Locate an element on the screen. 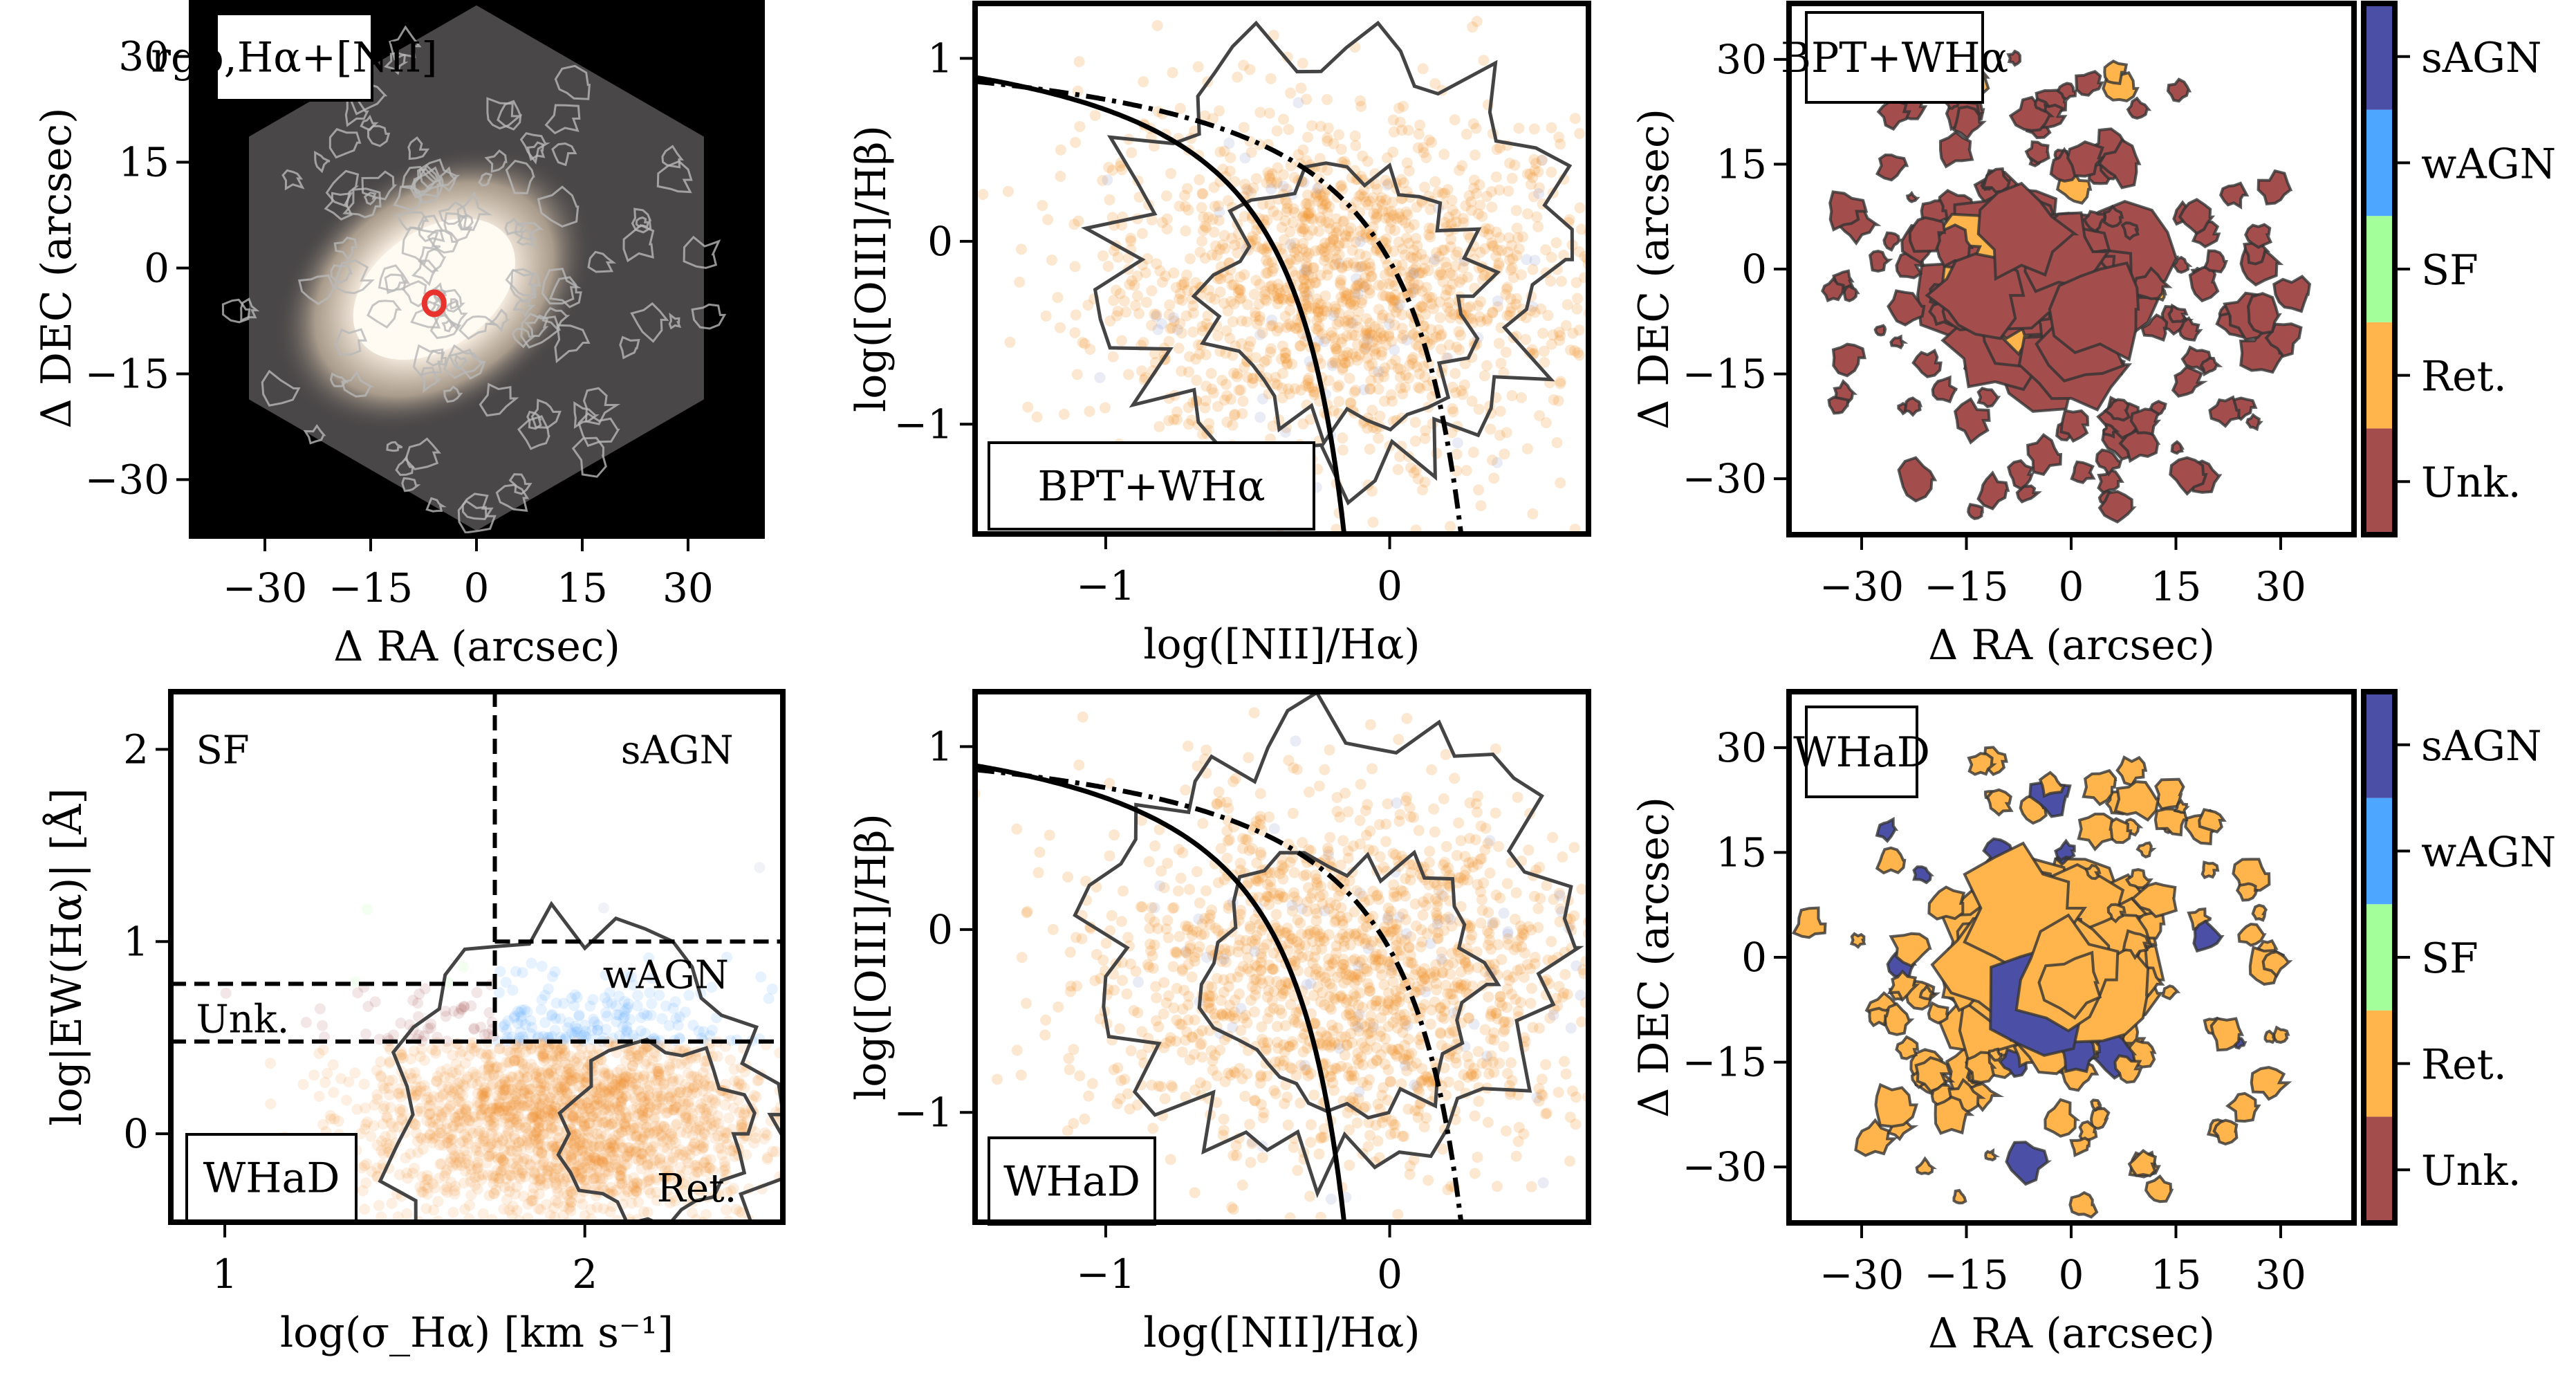 This screenshot has height=1373, width=2576. region-label: wAGN is located at coordinates (666, 975).